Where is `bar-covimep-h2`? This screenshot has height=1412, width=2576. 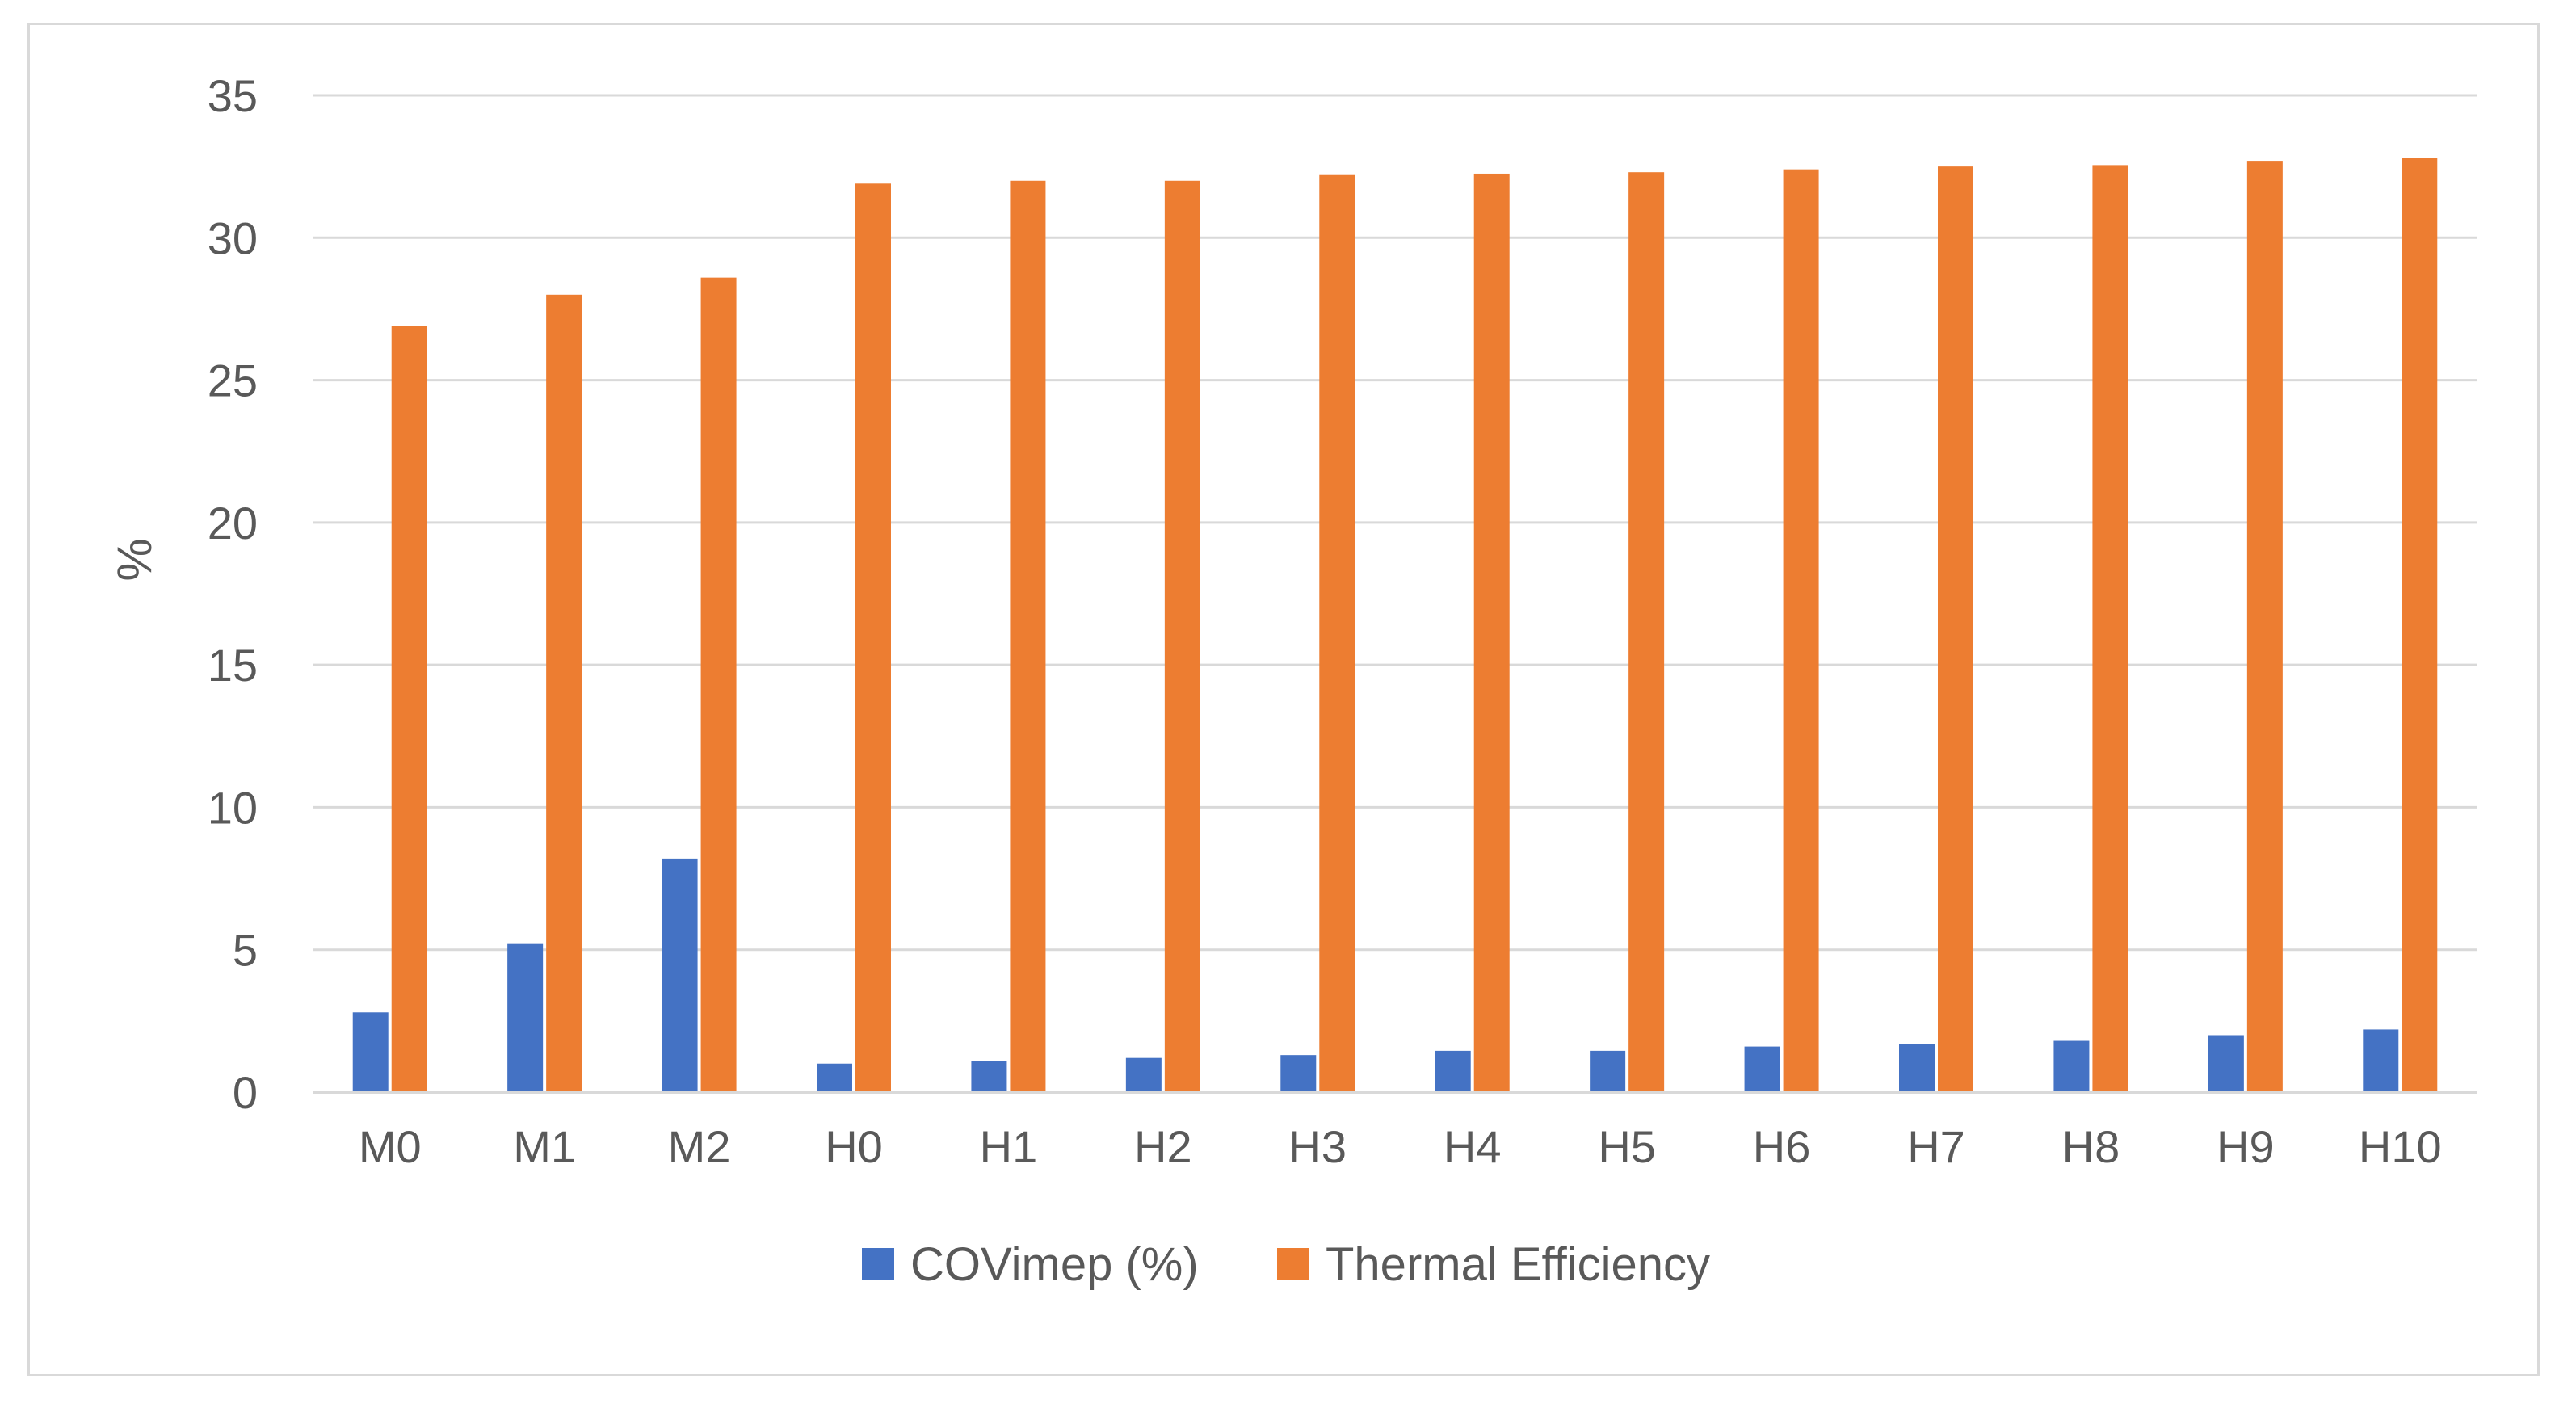
bar-covimep-h2 is located at coordinates (1144, 1074).